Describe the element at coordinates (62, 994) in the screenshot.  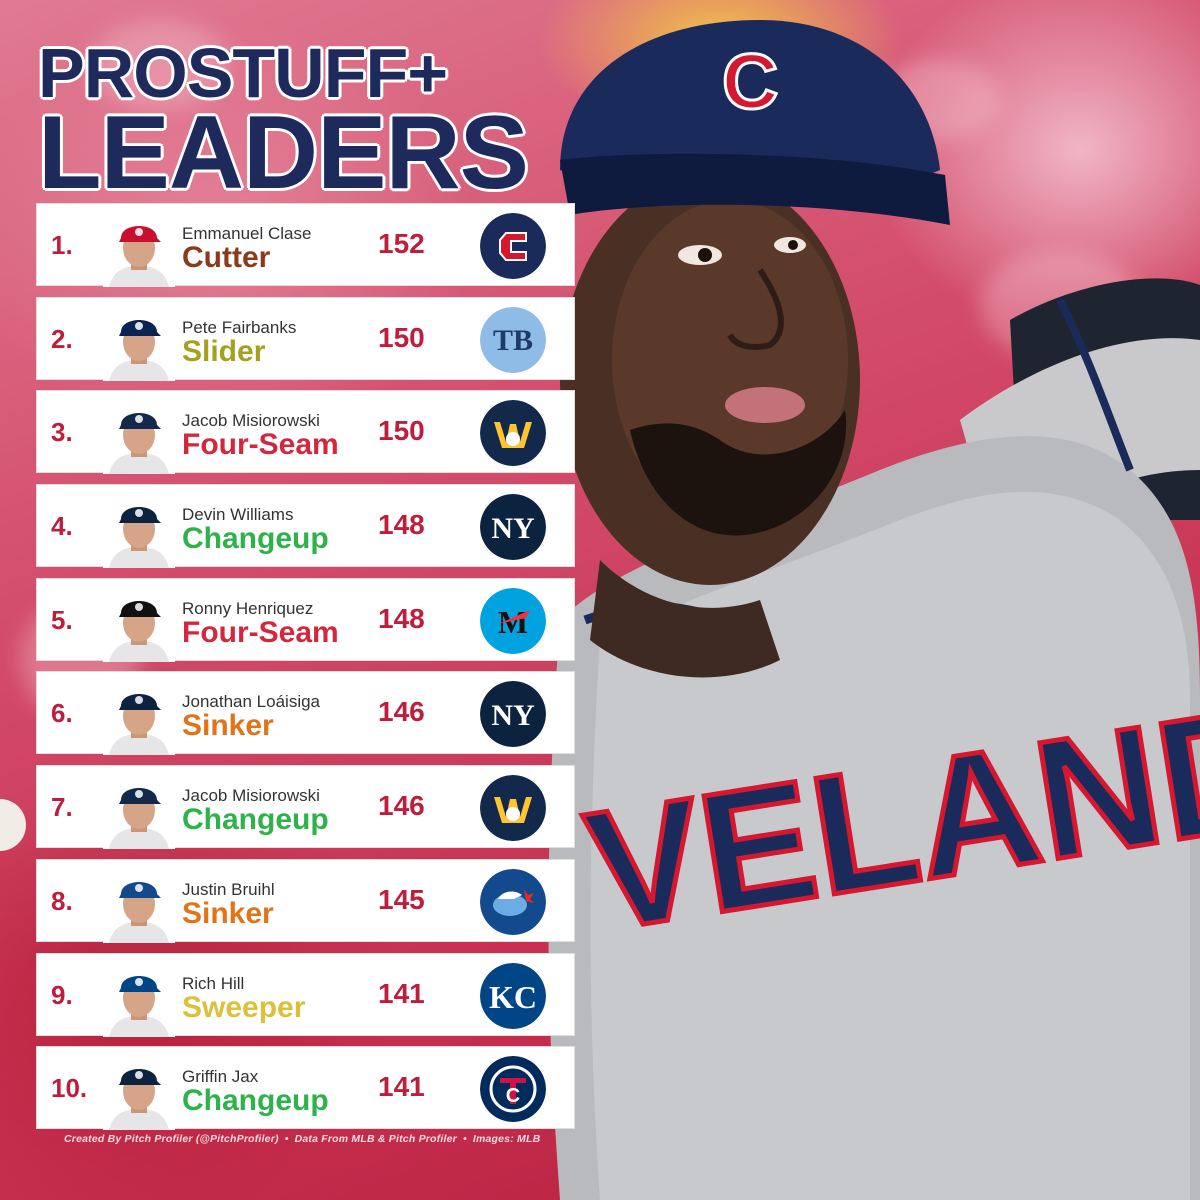
I see `rank: 9.` at that location.